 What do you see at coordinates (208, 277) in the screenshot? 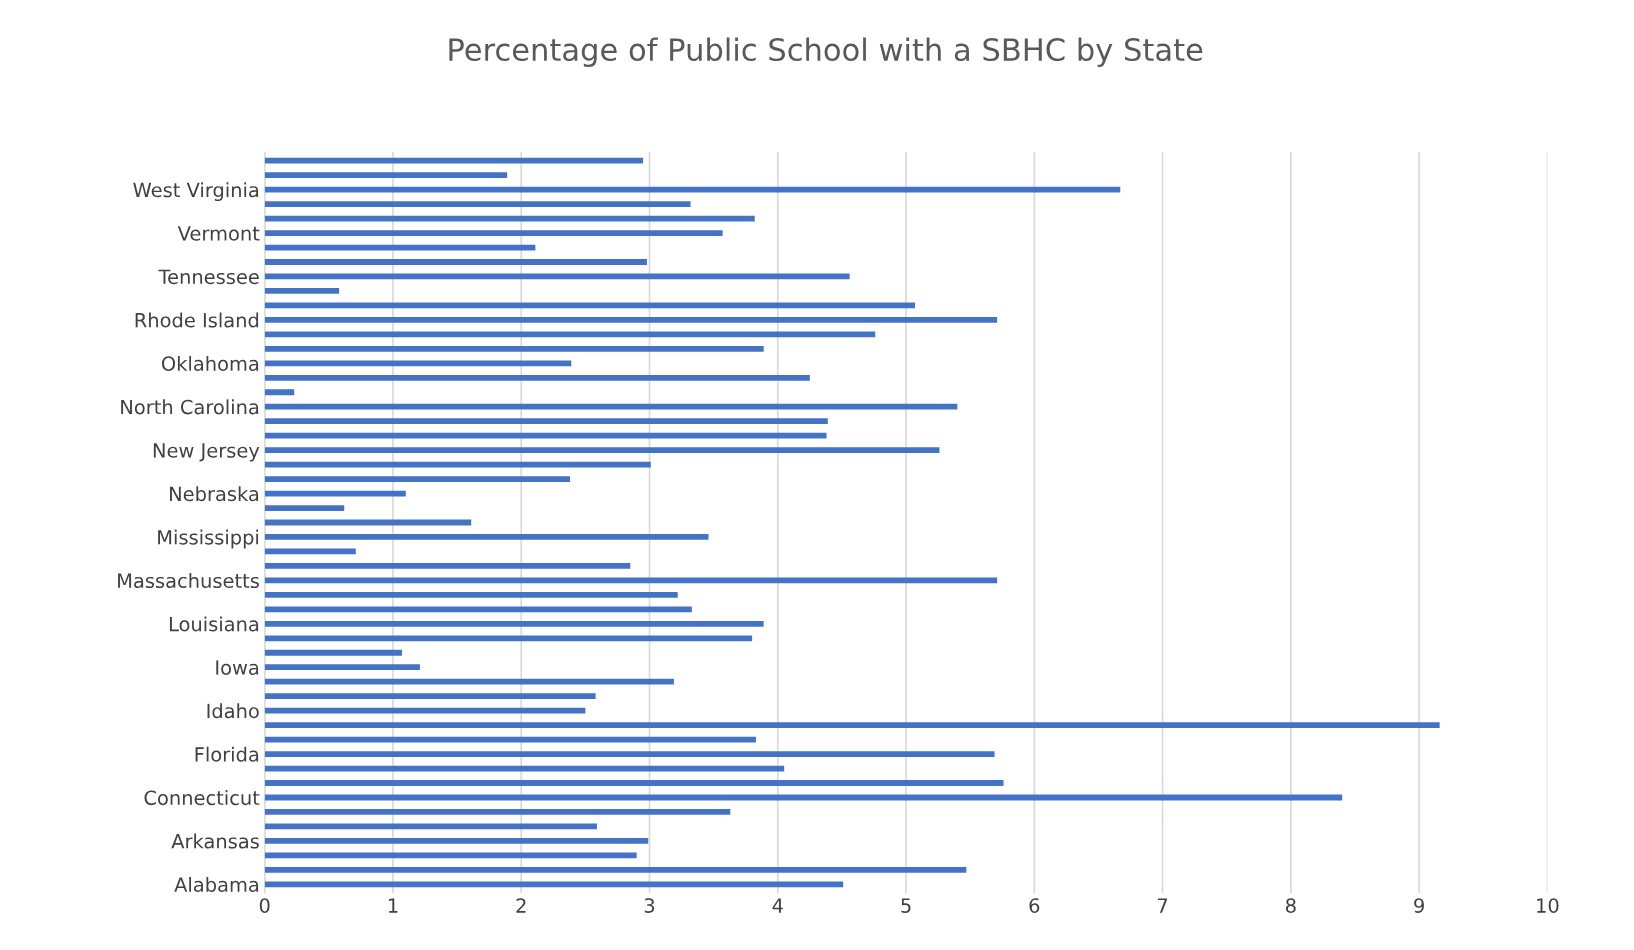
I see `y-tick-label: Tennessee` at bounding box center [208, 277].